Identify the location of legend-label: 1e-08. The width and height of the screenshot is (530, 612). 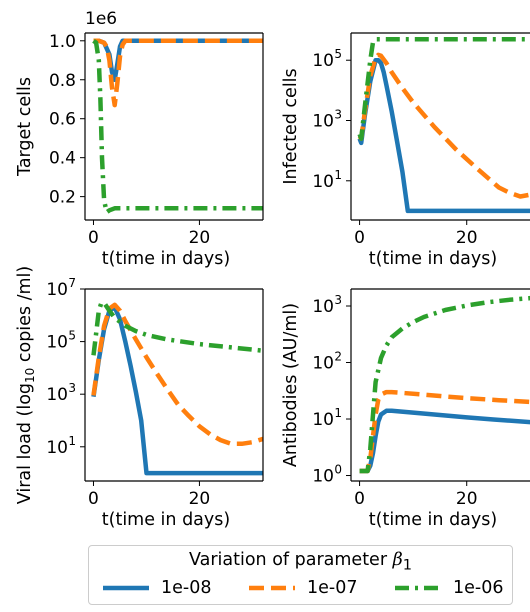
(186, 588).